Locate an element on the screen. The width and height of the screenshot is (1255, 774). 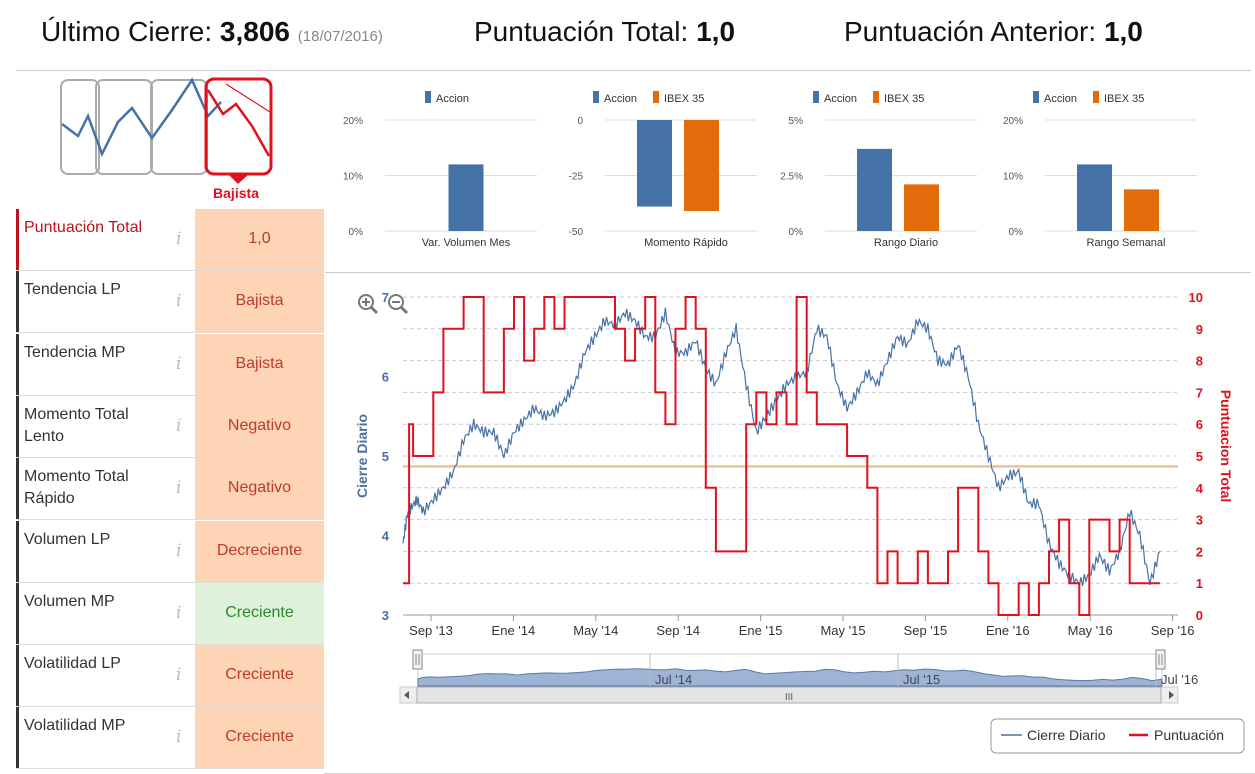
y-tick-label: 10% is located at coordinates (353, 177).